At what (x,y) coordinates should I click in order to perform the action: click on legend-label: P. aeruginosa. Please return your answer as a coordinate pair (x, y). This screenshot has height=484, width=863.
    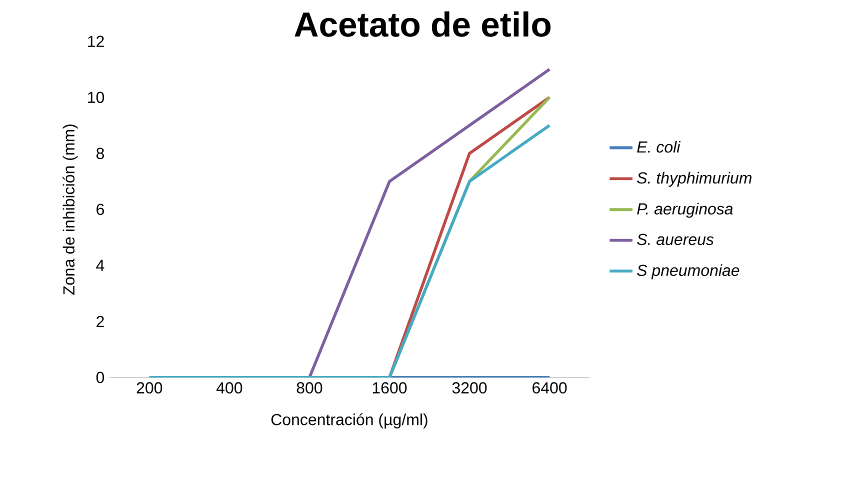
    Looking at the image, I should click on (685, 210).